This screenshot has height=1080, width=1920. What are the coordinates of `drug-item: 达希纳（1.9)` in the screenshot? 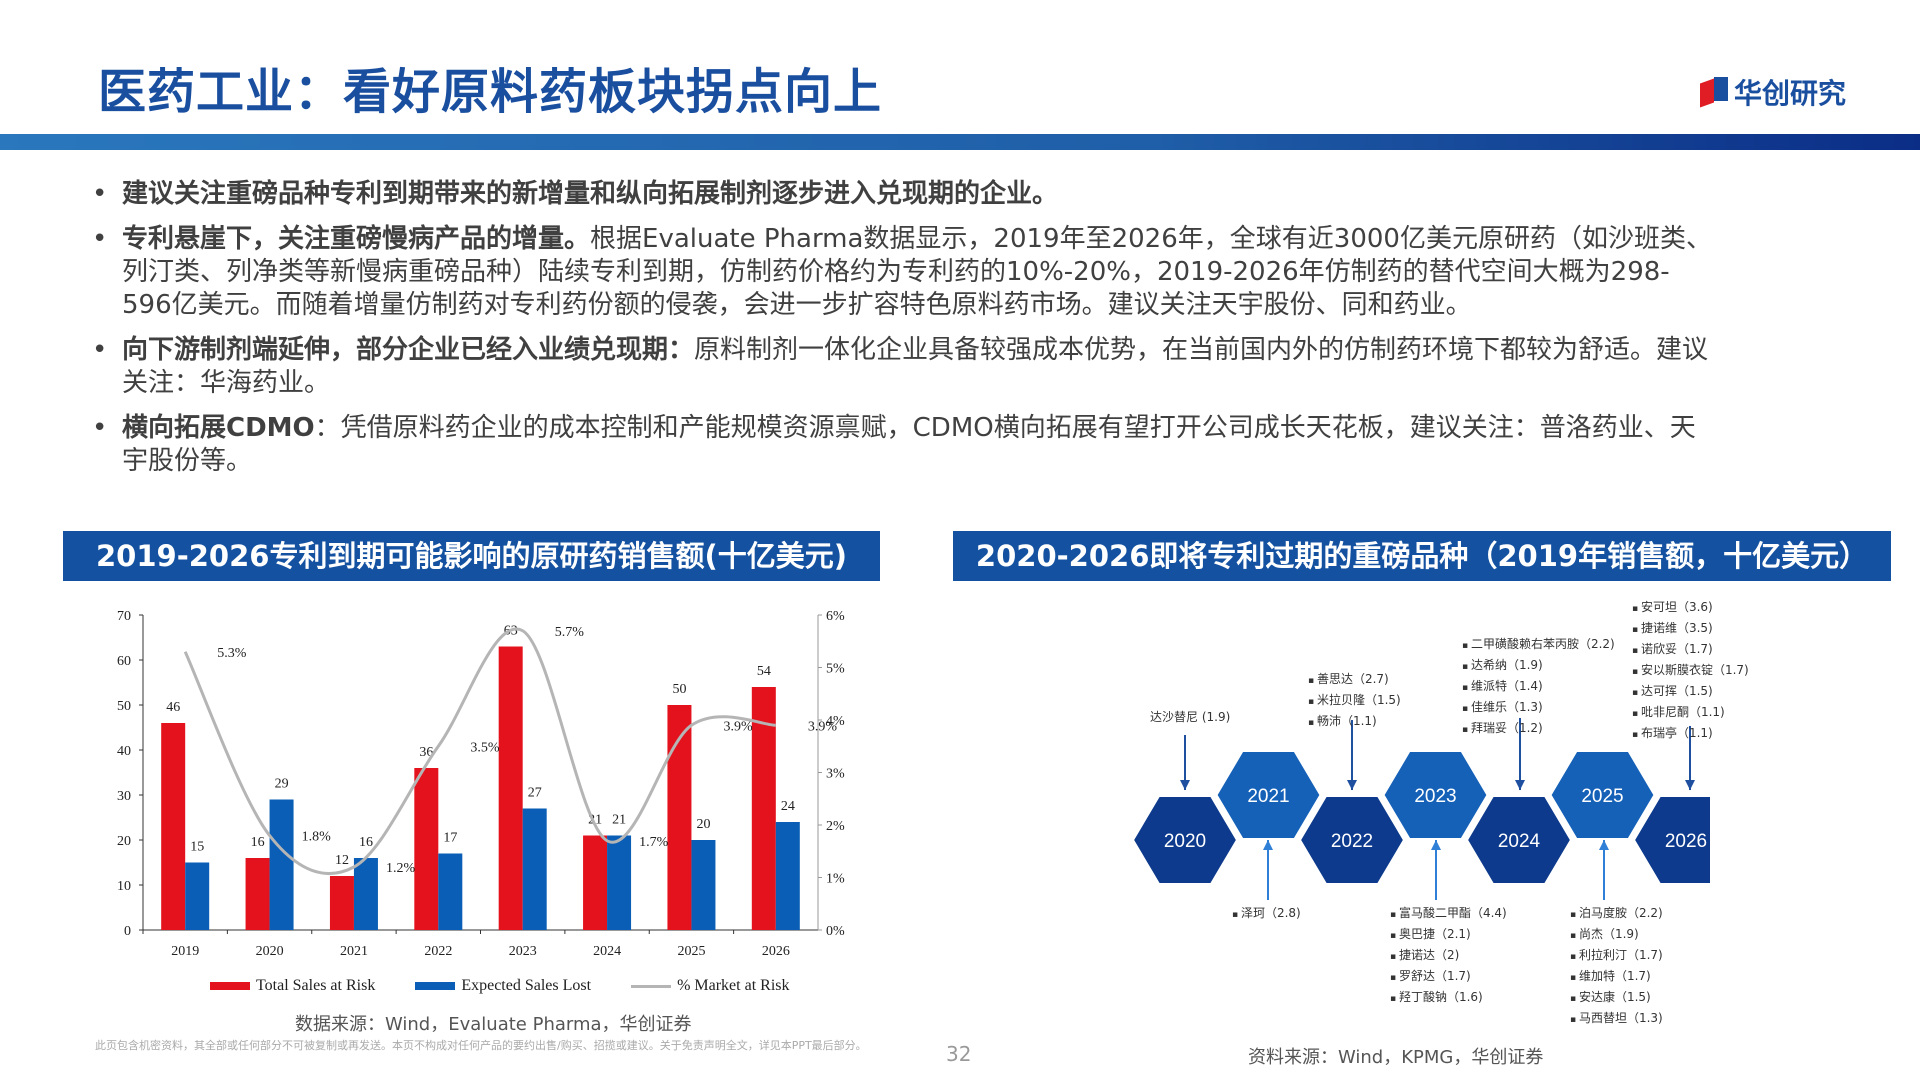 It's located at (1538, 666).